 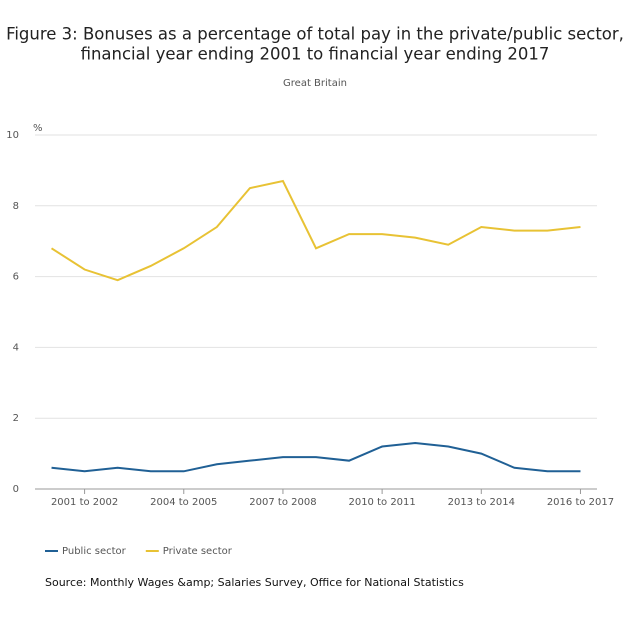 What do you see at coordinates (12, 135) in the screenshot?
I see `y-tick-label: 10` at bounding box center [12, 135].